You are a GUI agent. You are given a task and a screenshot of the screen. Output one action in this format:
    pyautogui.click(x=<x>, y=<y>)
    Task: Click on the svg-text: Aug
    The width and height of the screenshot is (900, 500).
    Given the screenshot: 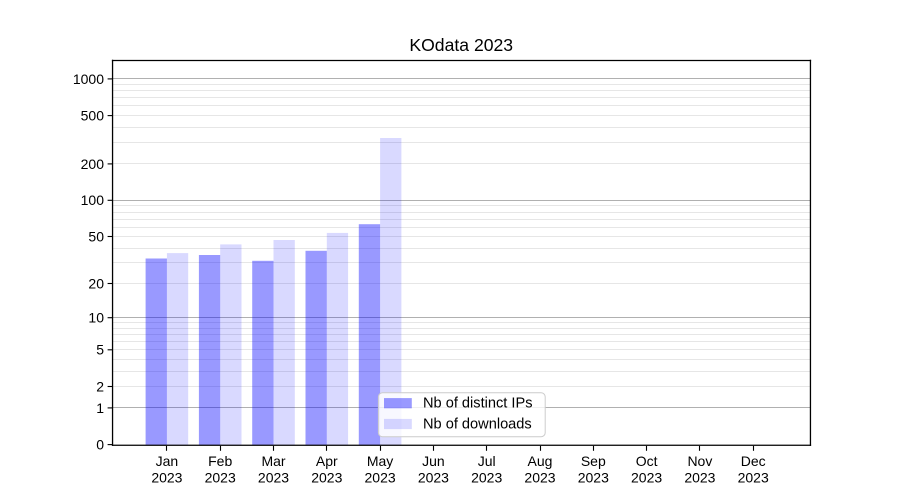 What is the action you would take?
    pyautogui.click(x=540, y=461)
    